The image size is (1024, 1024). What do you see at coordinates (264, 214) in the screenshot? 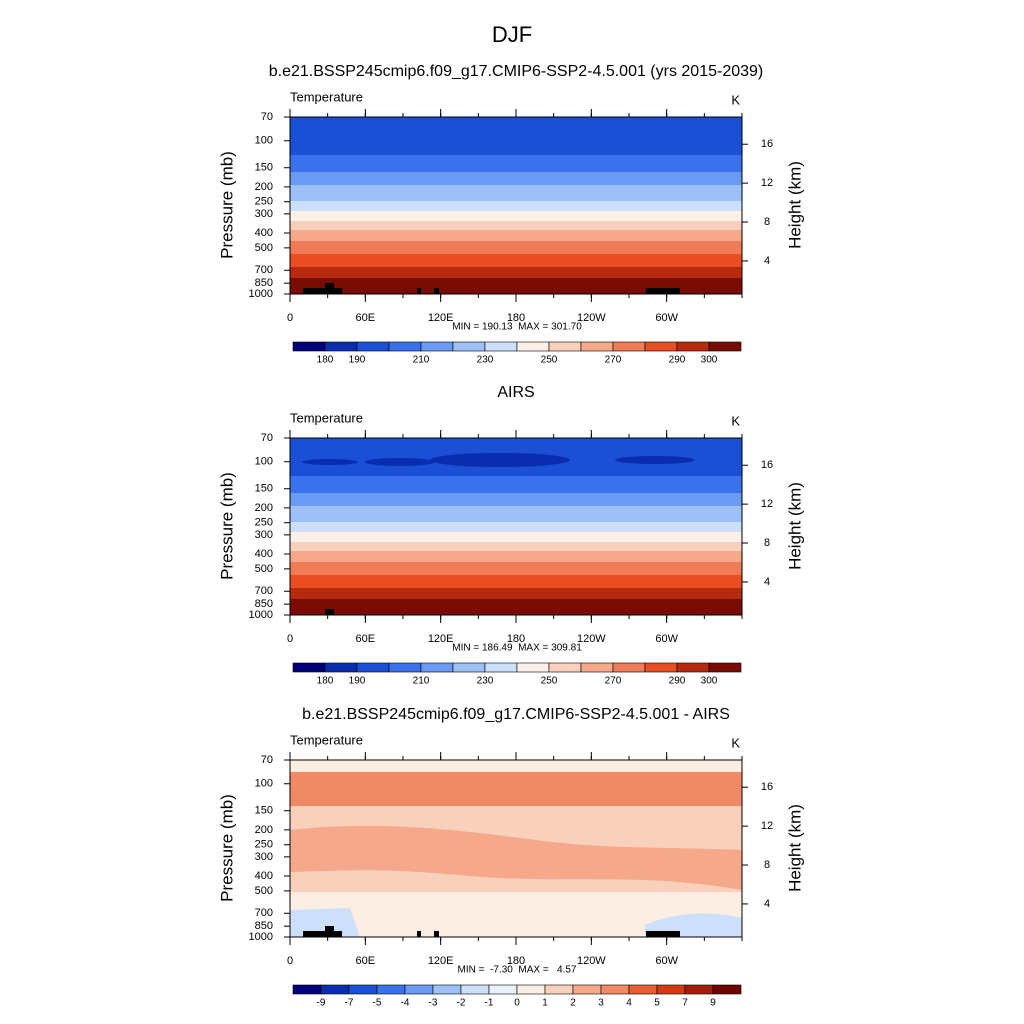
I see `y-tick-label: 300` at bounding box center [264, 214].